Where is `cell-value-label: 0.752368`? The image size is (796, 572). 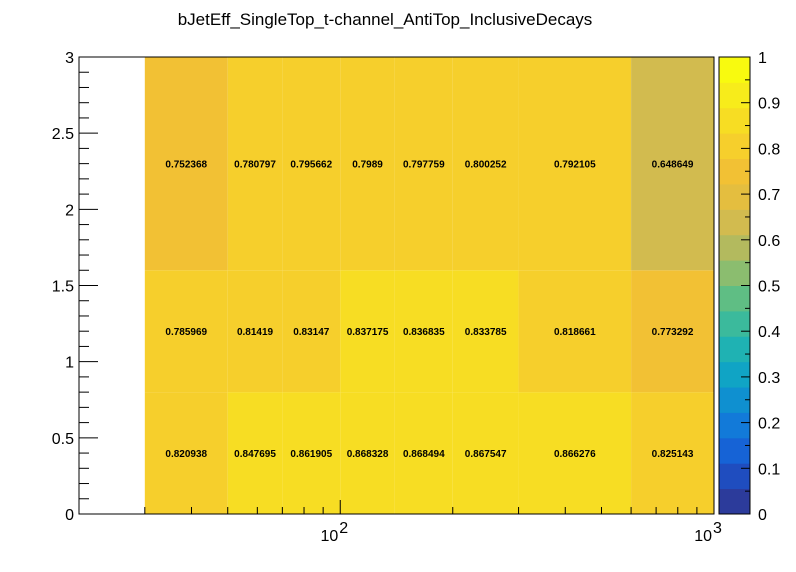
cell-value-label: 0.752368 is located at coordinates (186, 165).